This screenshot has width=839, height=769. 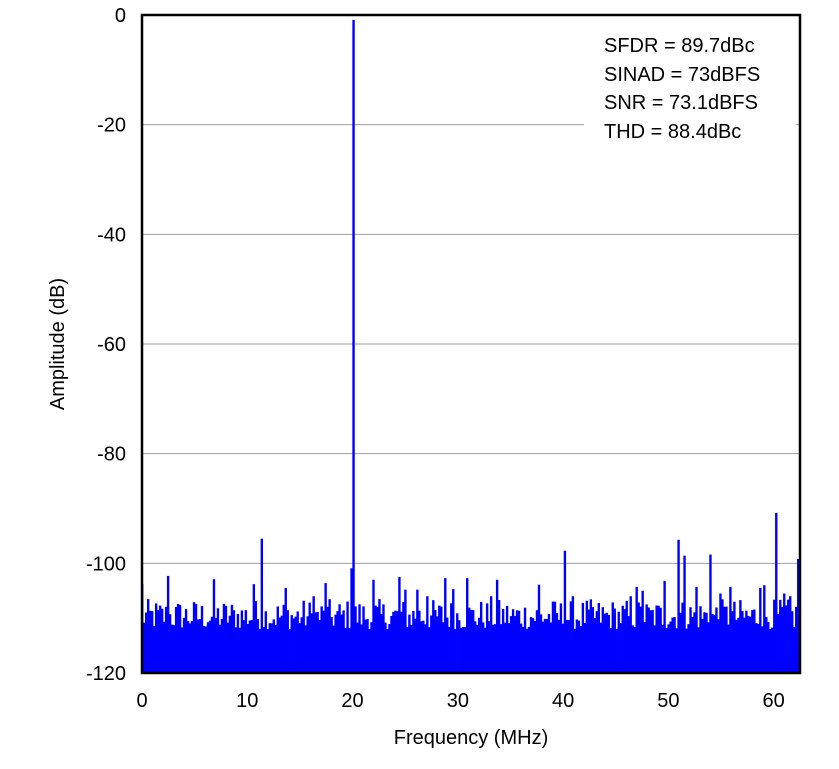 What do you see at coordinates (690, 85) in the screenshot?
I see `annotation-box` at bounding box center [690, 85].